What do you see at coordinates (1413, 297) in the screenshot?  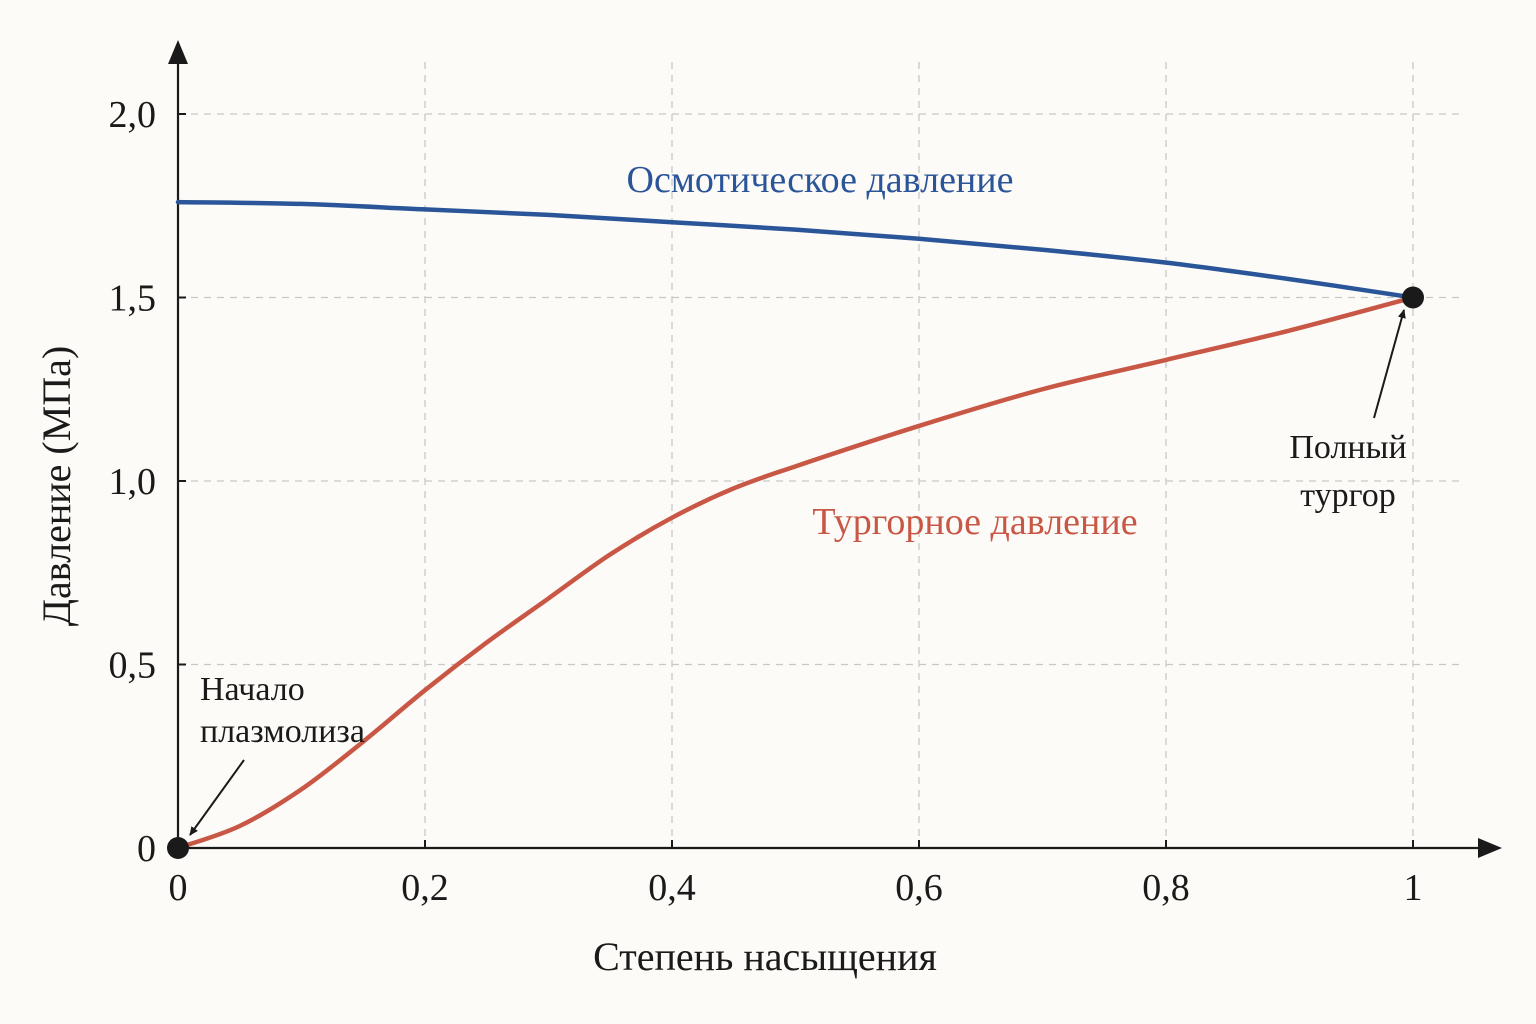 I see `full-turgor-point` at bounding box center [1413, 297].